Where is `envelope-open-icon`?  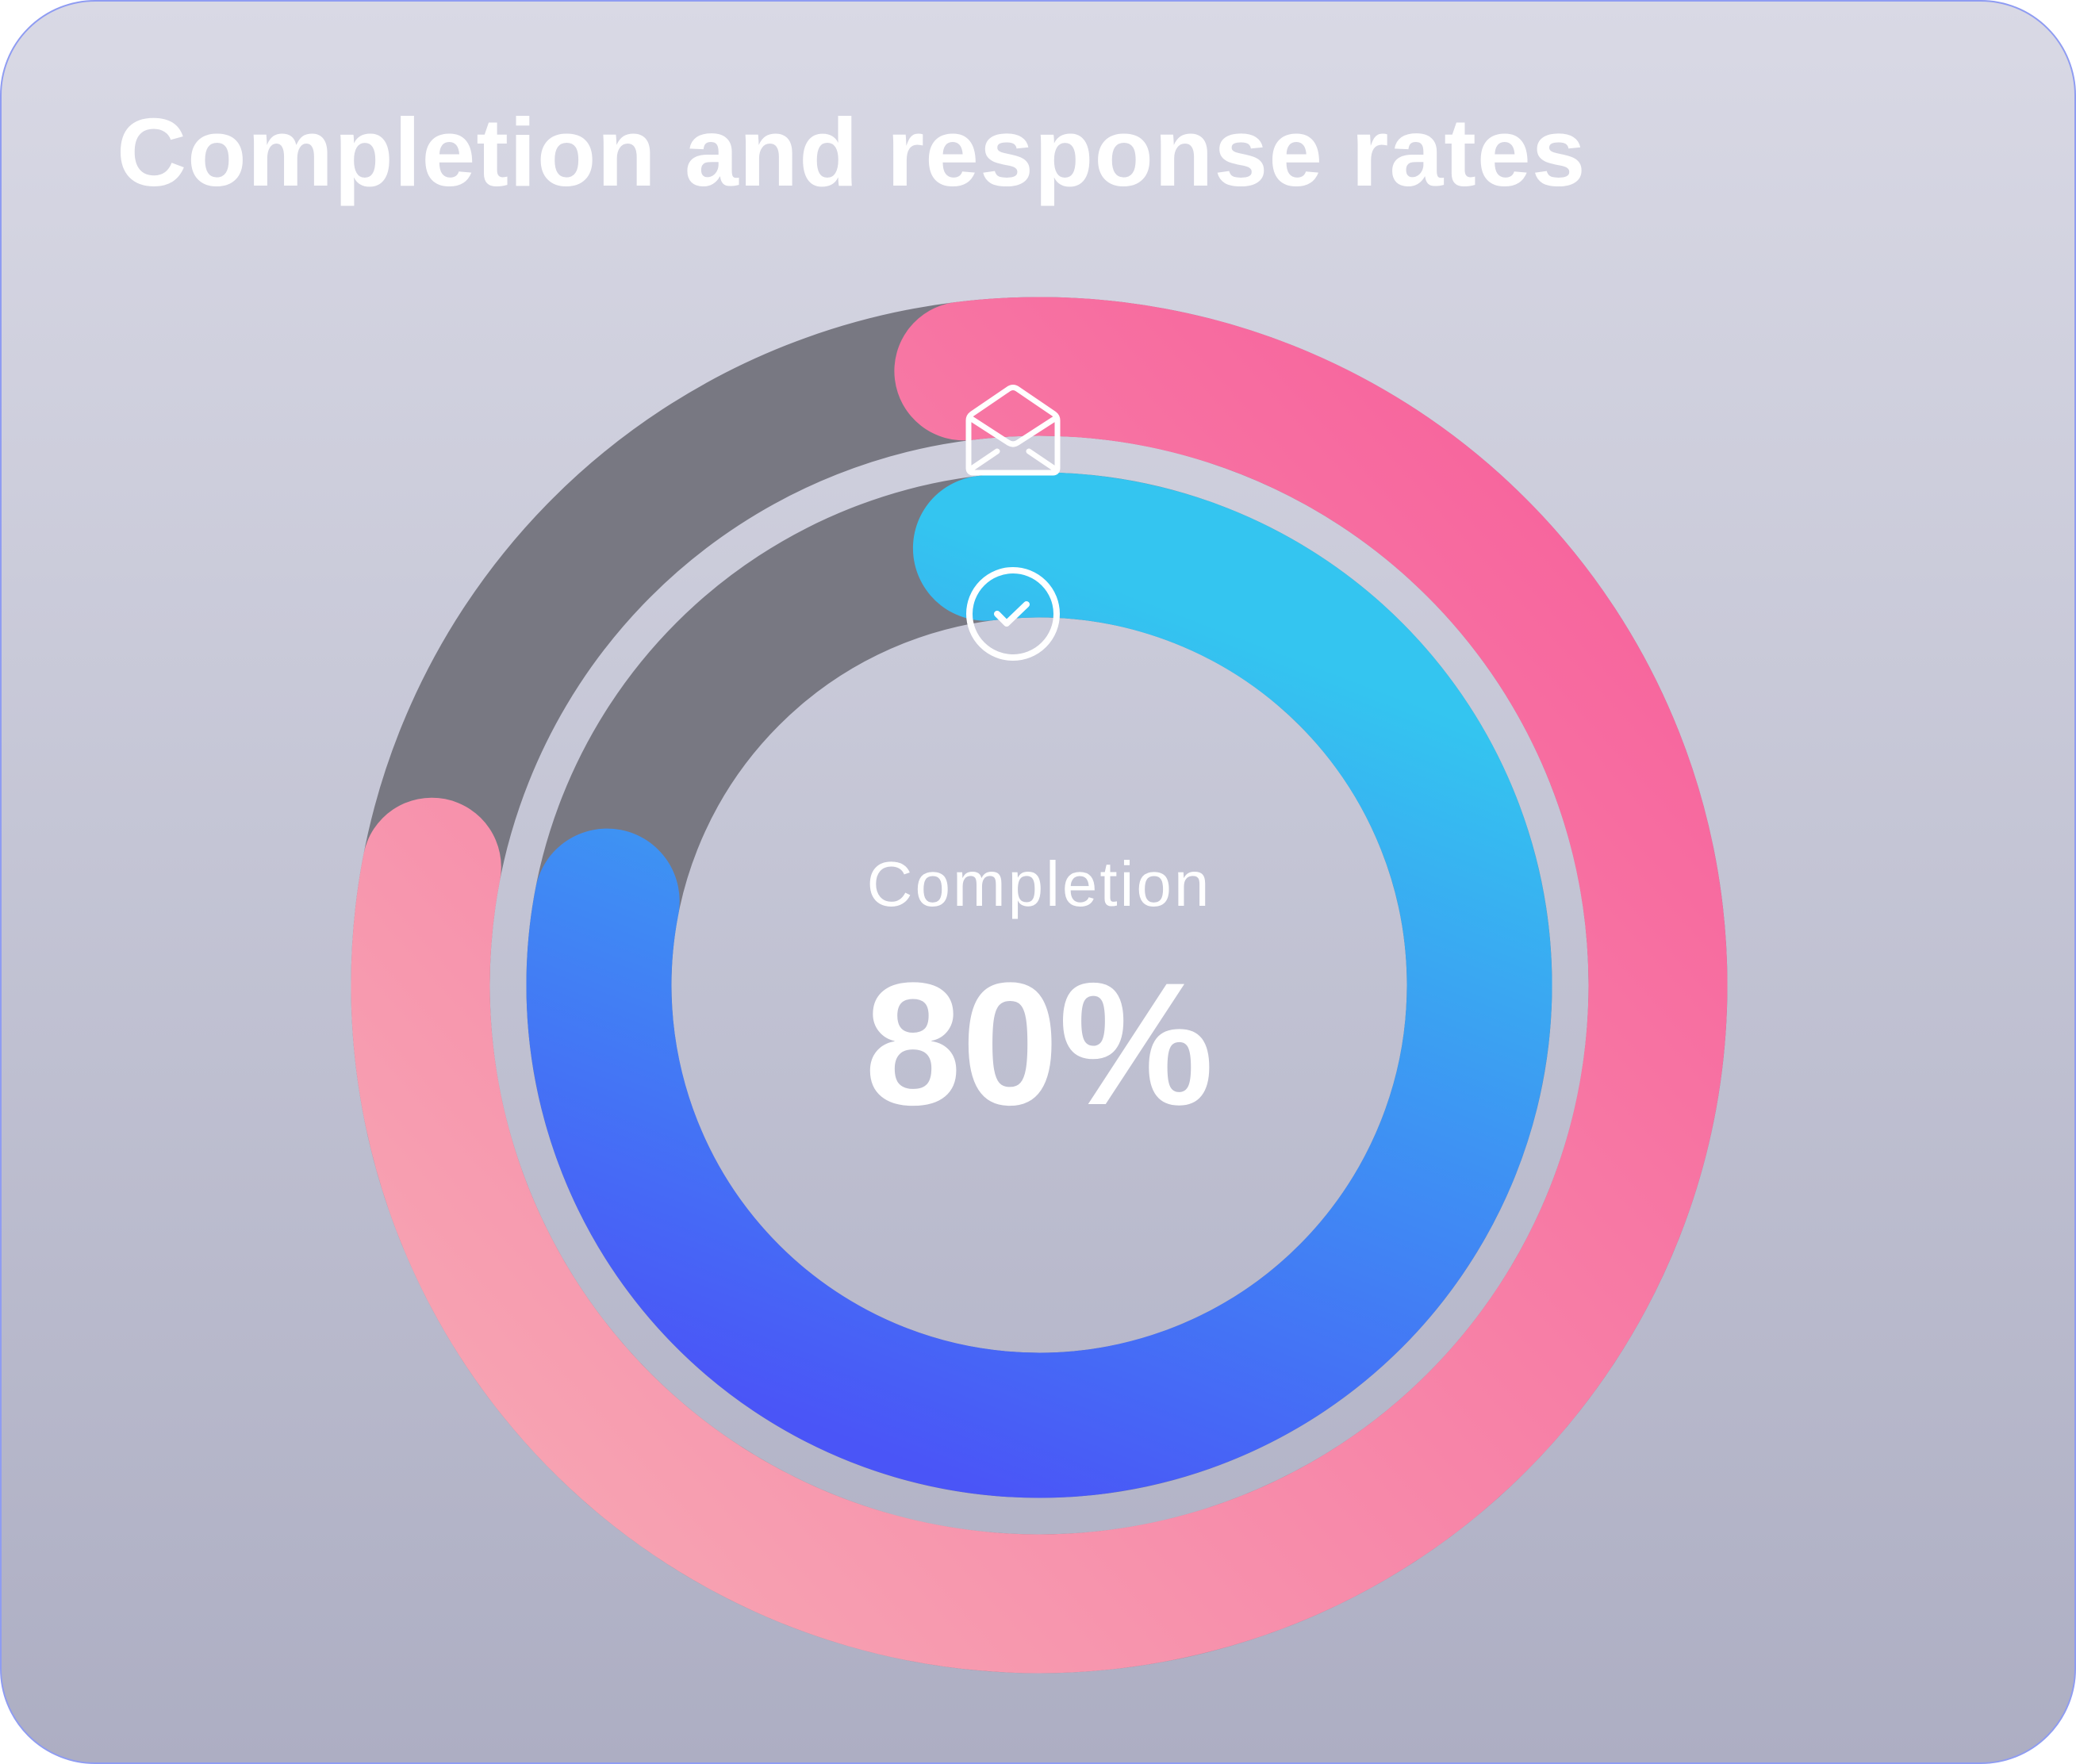 envelope-open-icon is located at coordinates (1013, 430).